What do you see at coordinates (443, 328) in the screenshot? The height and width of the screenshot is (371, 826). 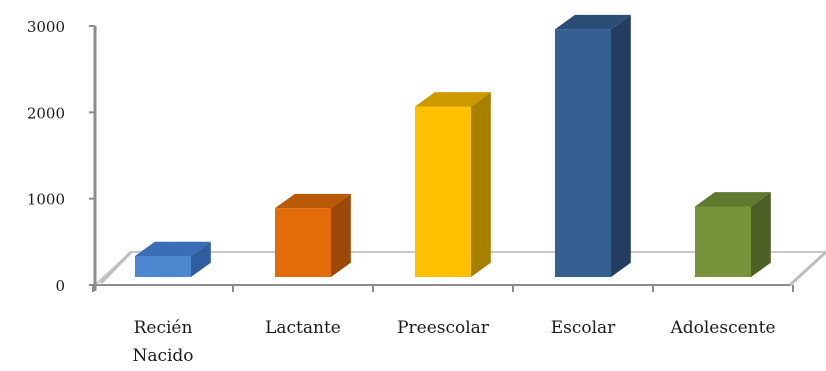 I see `x-tick-label: Preescolar` at bounding box center [443, 328].